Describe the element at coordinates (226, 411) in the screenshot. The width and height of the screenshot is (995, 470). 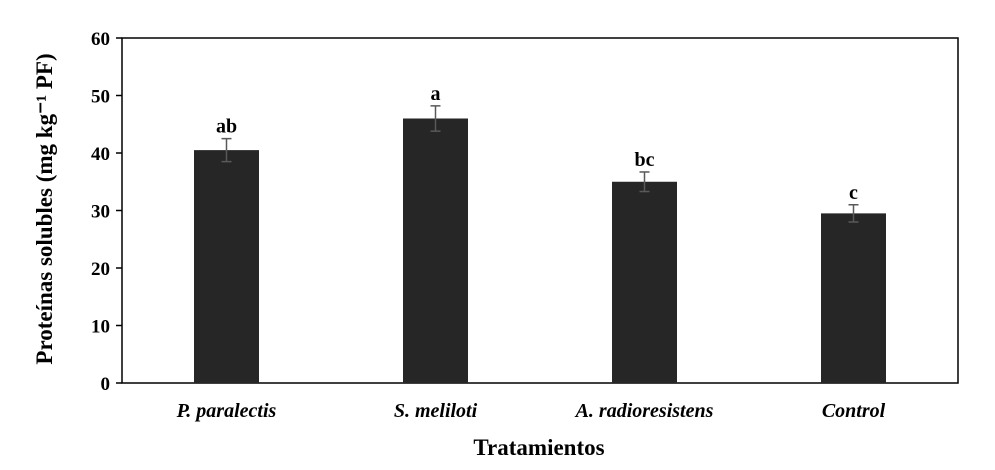
I see `x-tick-label: P. paralectis` at that location.